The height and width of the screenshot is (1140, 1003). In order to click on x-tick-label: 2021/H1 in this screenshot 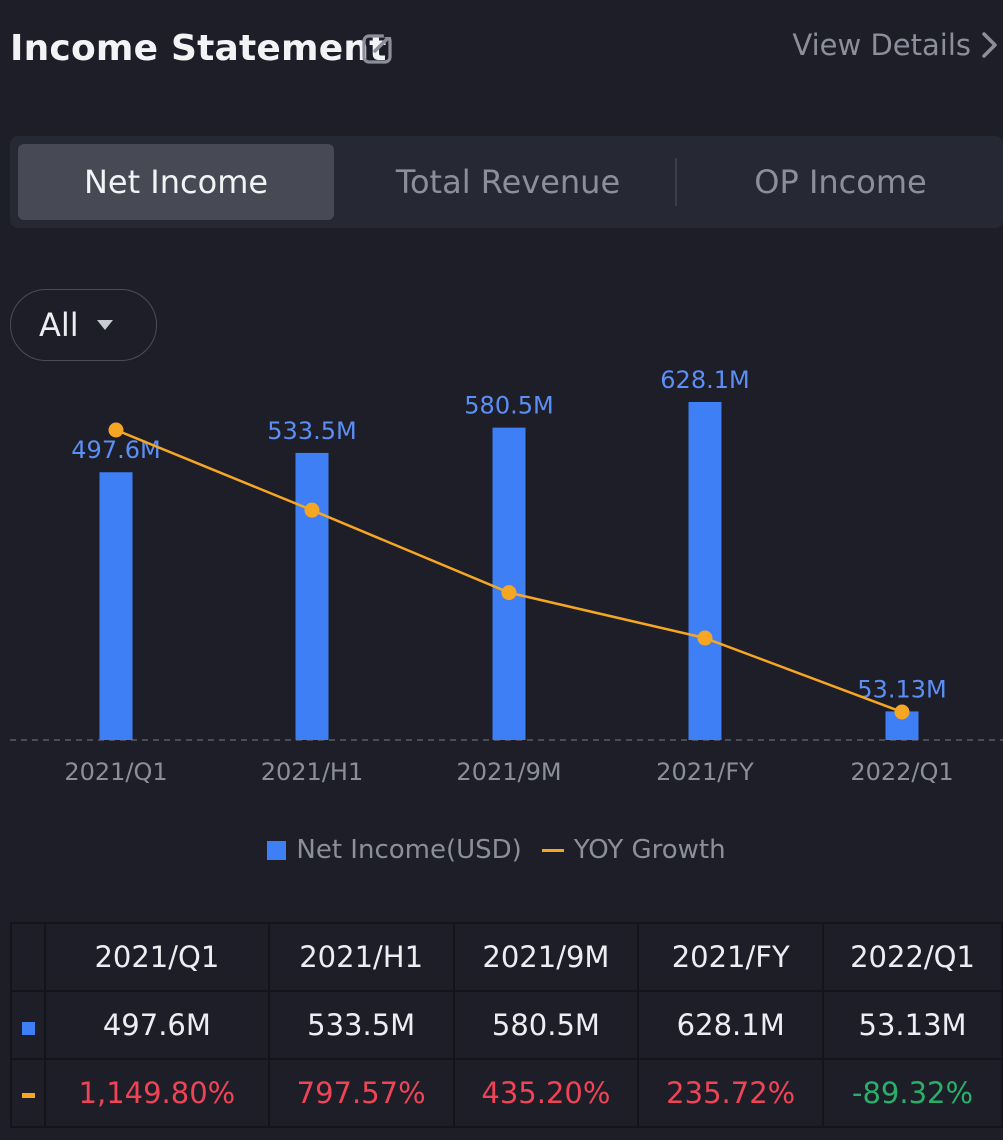, I will do `click(312, 772)`.